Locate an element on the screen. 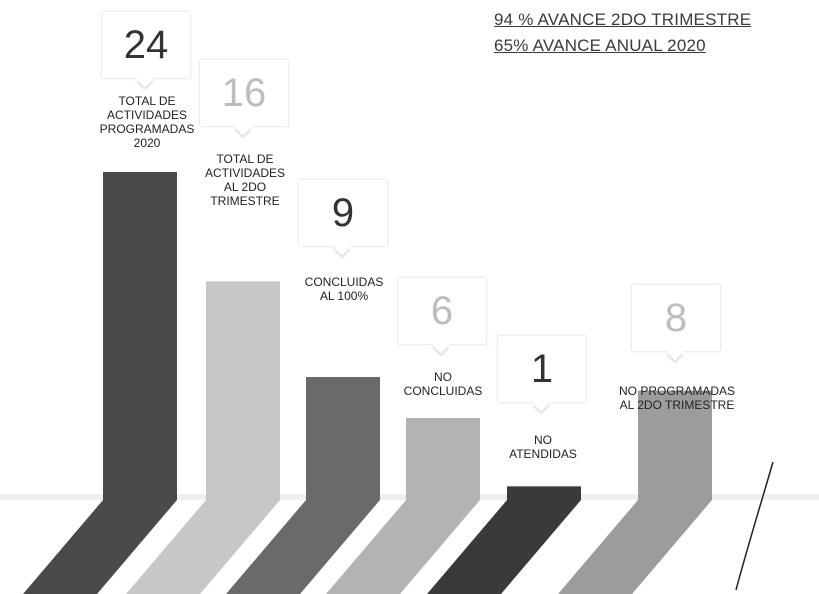 Image resolution: width=819 pixels, height=594 pixels. bar-base-no-atendidas is located at coordinates (504, 547).